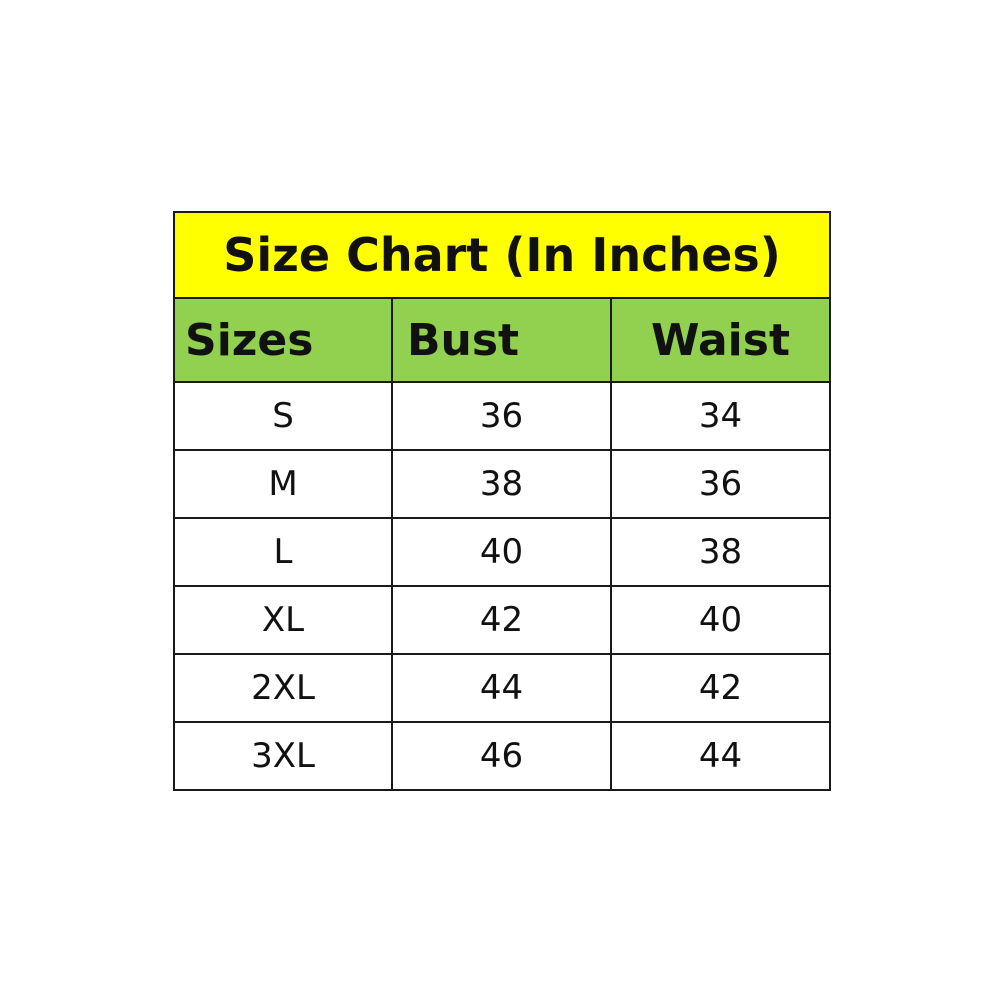  I want to click on cell-waist: 44, so click(720, 756).